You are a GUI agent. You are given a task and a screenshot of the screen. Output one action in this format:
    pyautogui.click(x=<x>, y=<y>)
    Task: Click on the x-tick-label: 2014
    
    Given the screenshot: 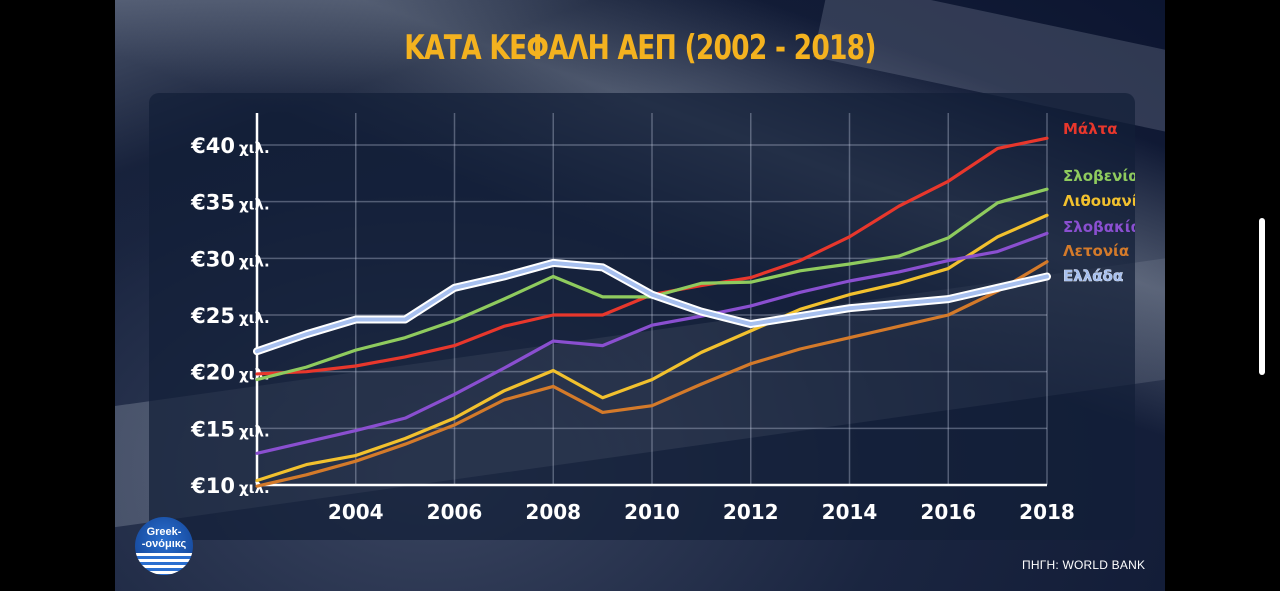 What is the action you would take?
    pyautogui.click(x=850, y=512)
    